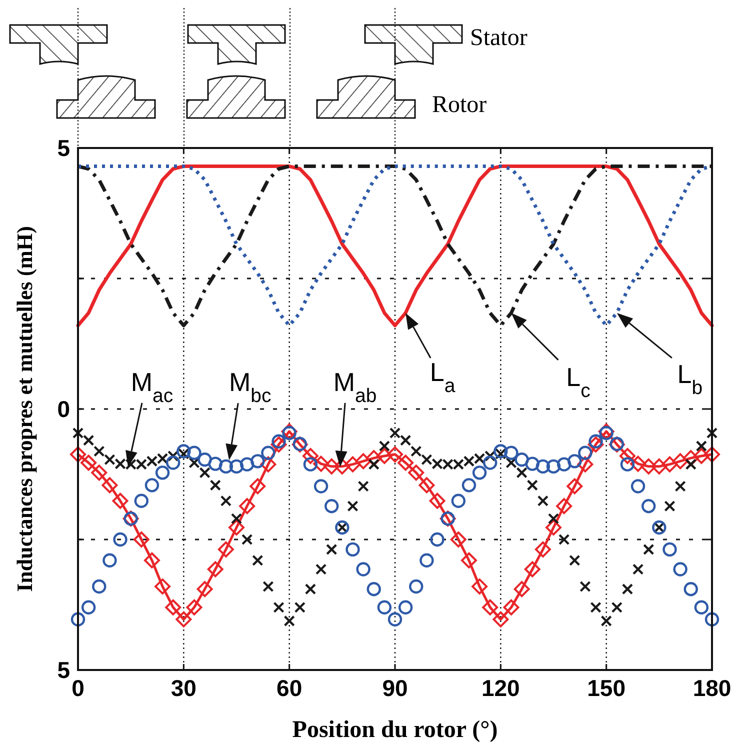  I want to click on x-tick-label: 120, so click(500, 688).